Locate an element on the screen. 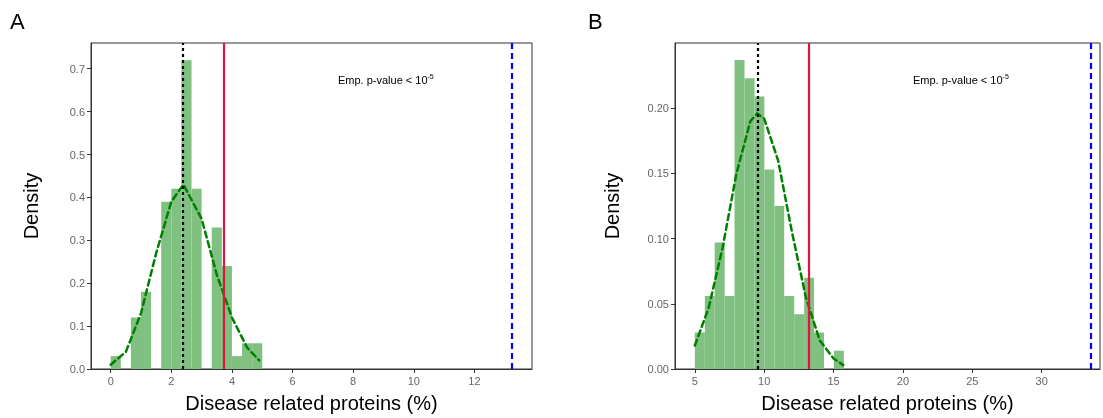  x-tick-label: 15 is located at coordinates (833, 380).